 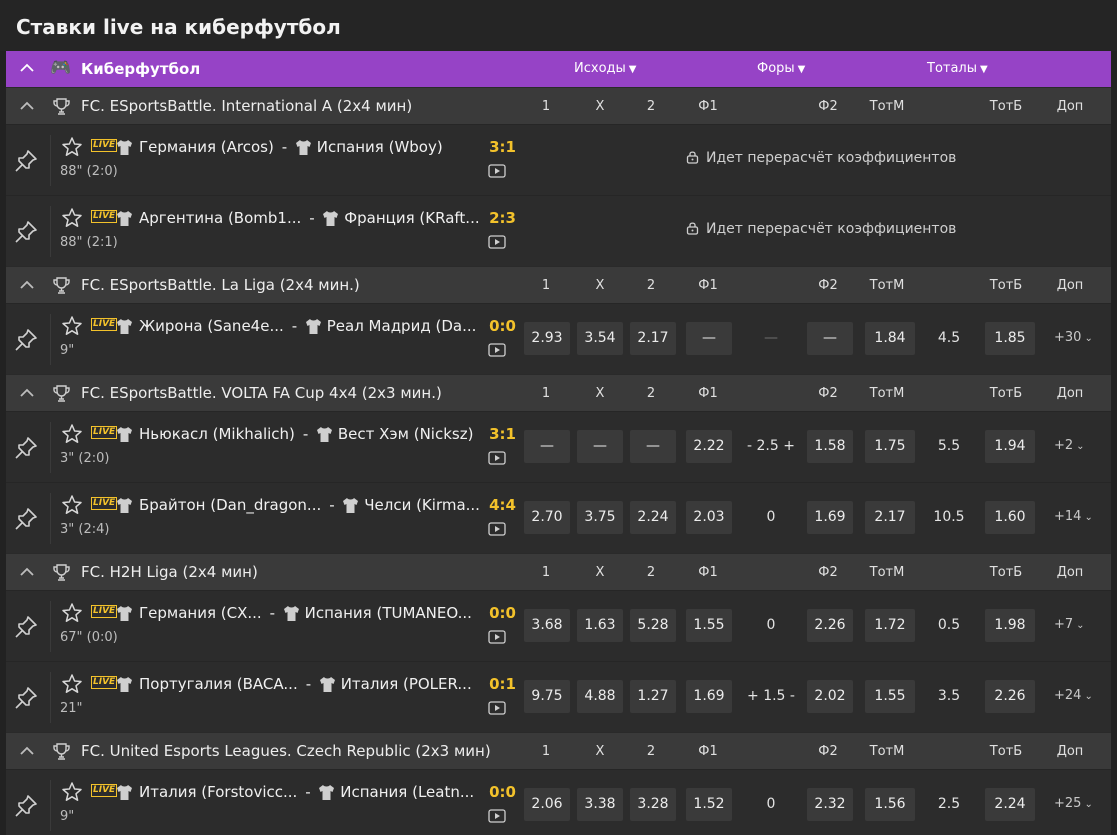 What do you see at coordinates (558, 571) in the screenshot?
I see `league-header: FC. H2H Liga (2x4 мин) 1 X 2 Ф1 Ф2 ТотМ ТотБ Доп` at bounding box center [558, 571].